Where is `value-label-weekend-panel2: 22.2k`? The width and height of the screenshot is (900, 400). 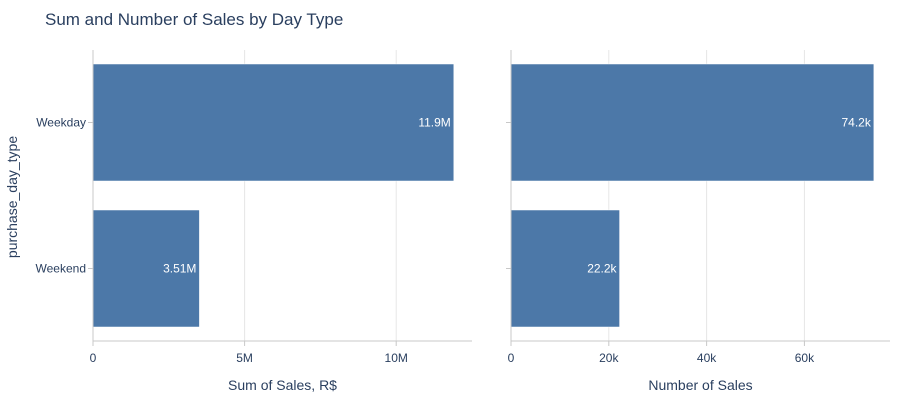 value-label-weekend-panel2: 22.2k is located at coordinates (602, 269).